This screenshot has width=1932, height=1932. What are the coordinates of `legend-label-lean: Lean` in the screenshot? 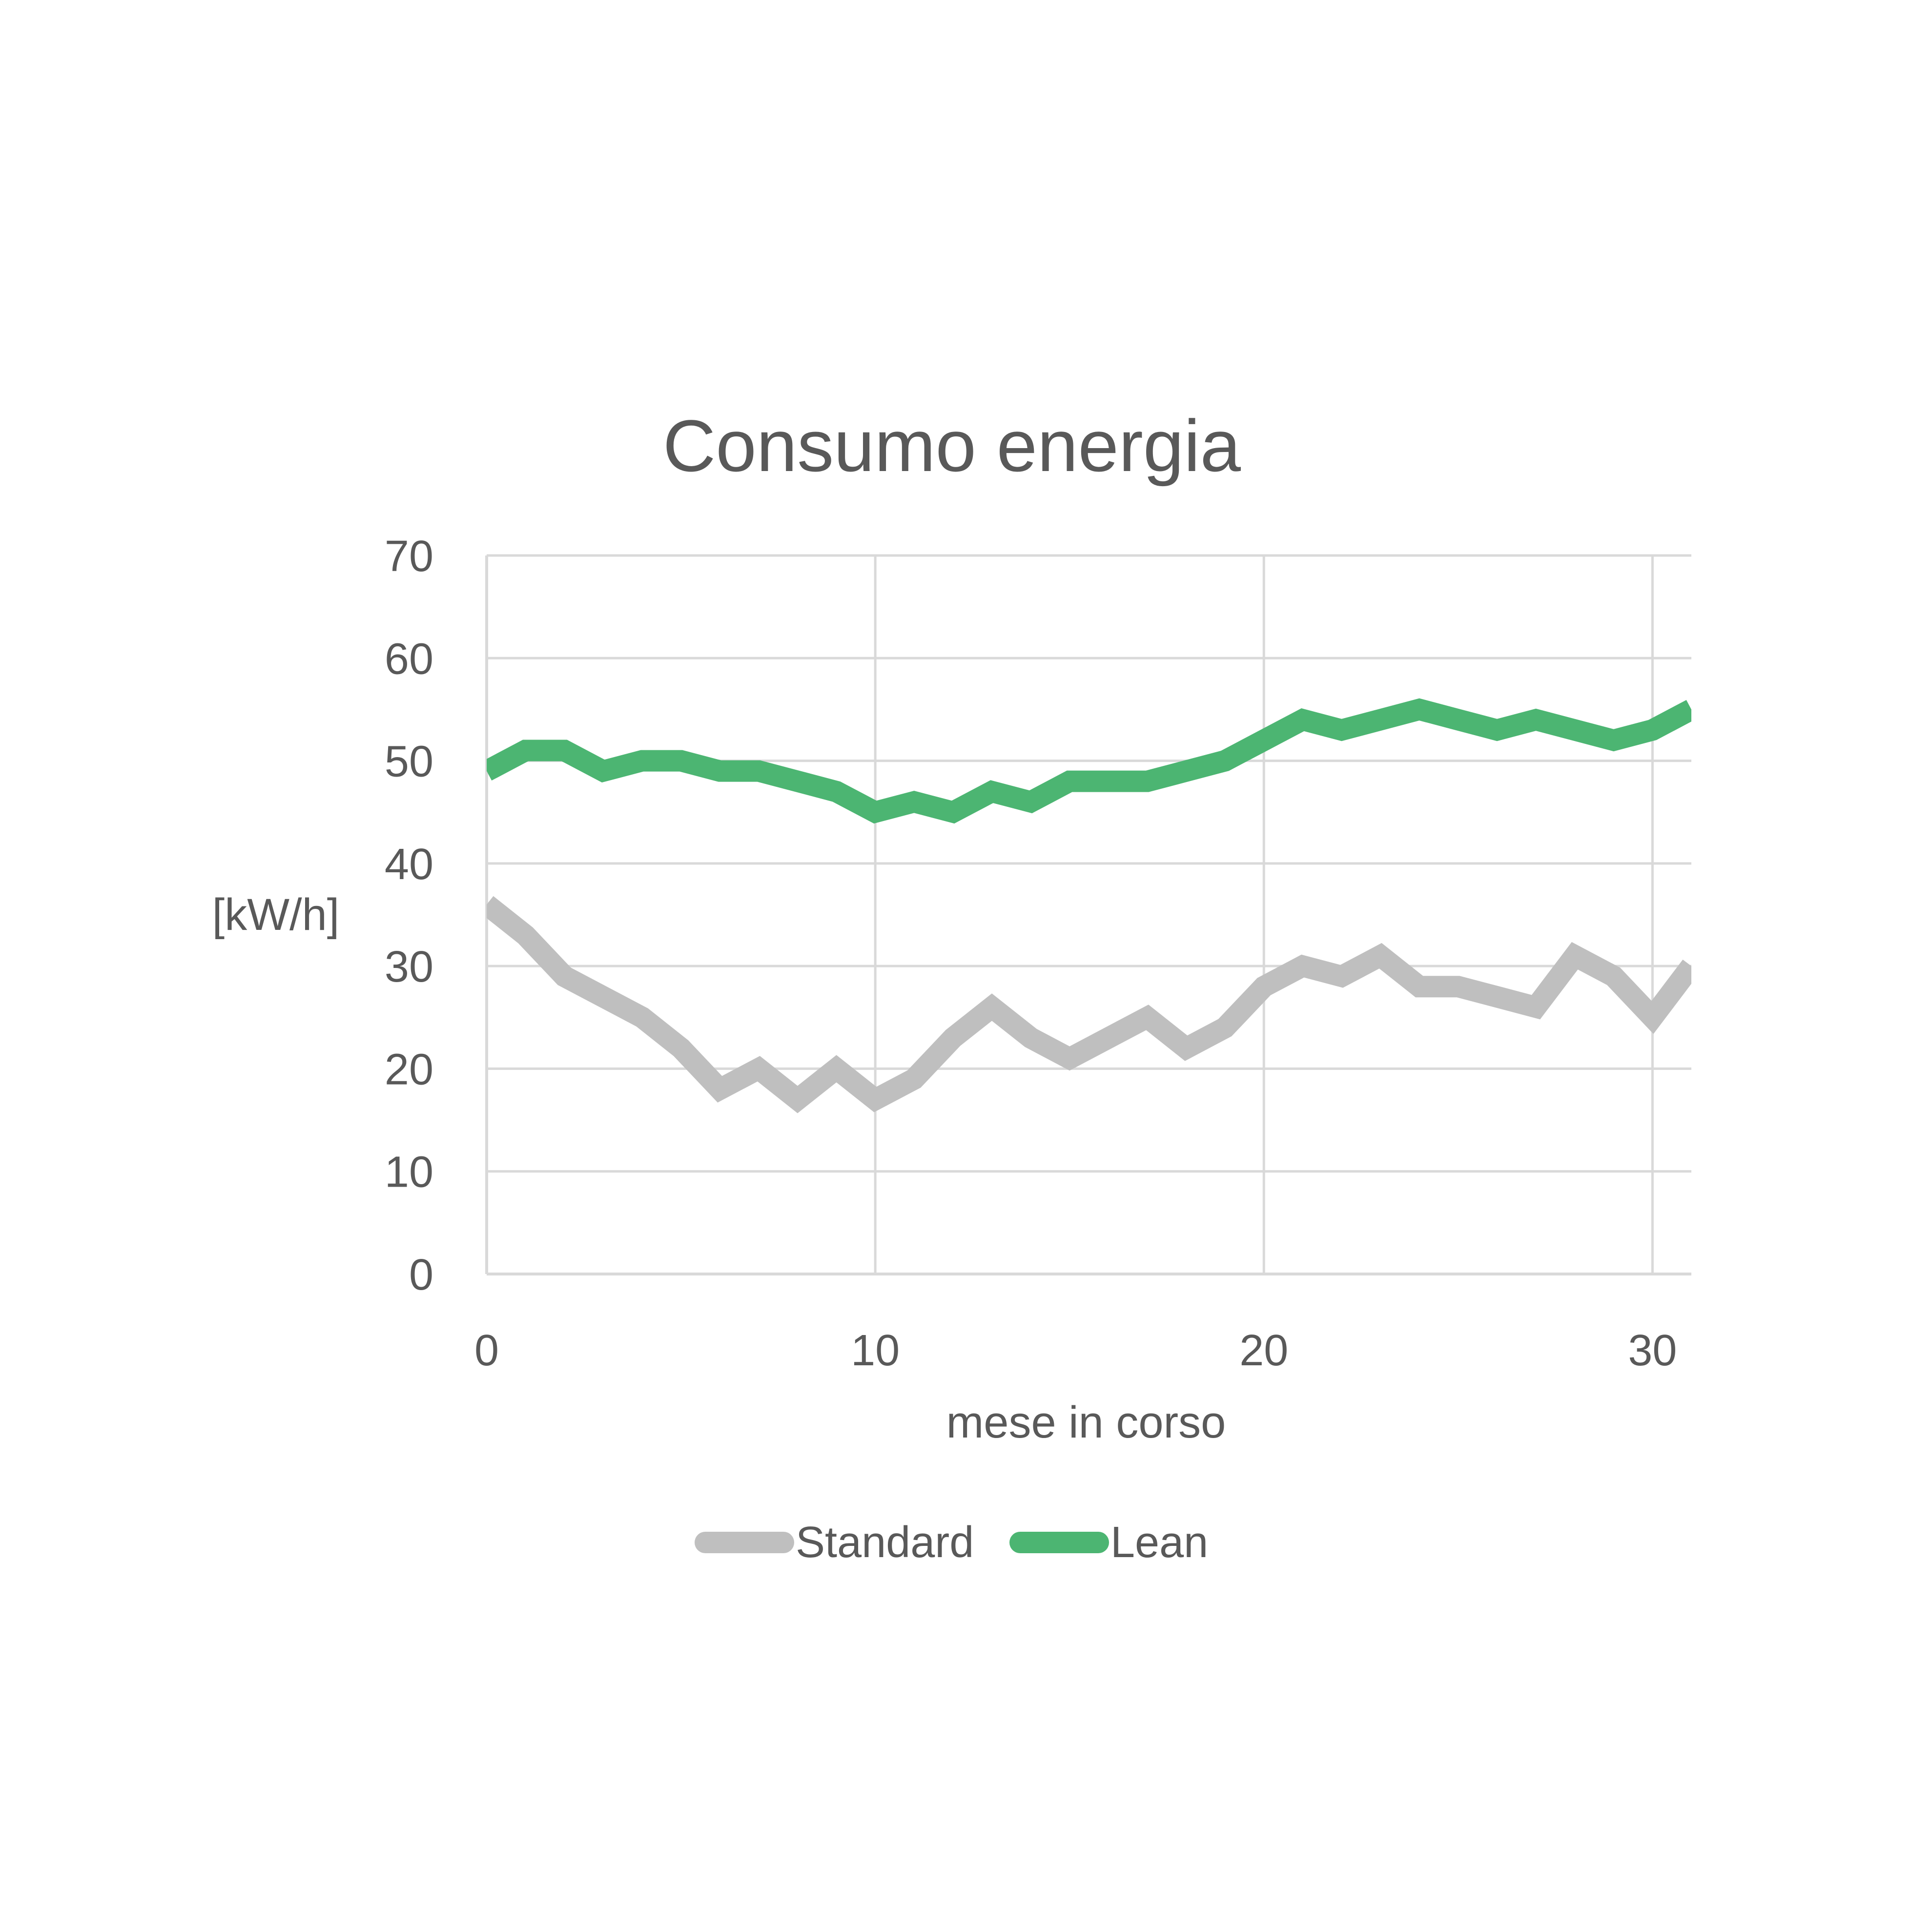 It's located at (1159, 1542).